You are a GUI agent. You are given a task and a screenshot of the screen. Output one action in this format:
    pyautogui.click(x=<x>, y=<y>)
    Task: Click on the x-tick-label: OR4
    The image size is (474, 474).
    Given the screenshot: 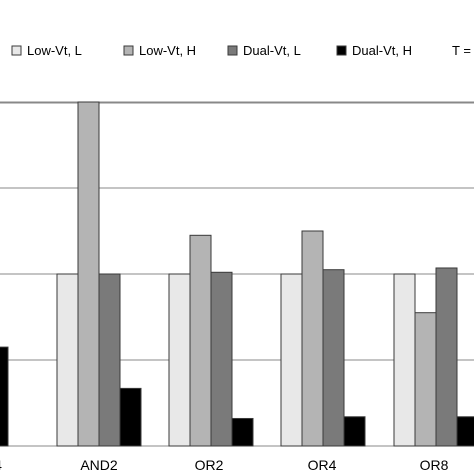 What is the action you would take?
    pyautogui.click(x=322, y=465)
    